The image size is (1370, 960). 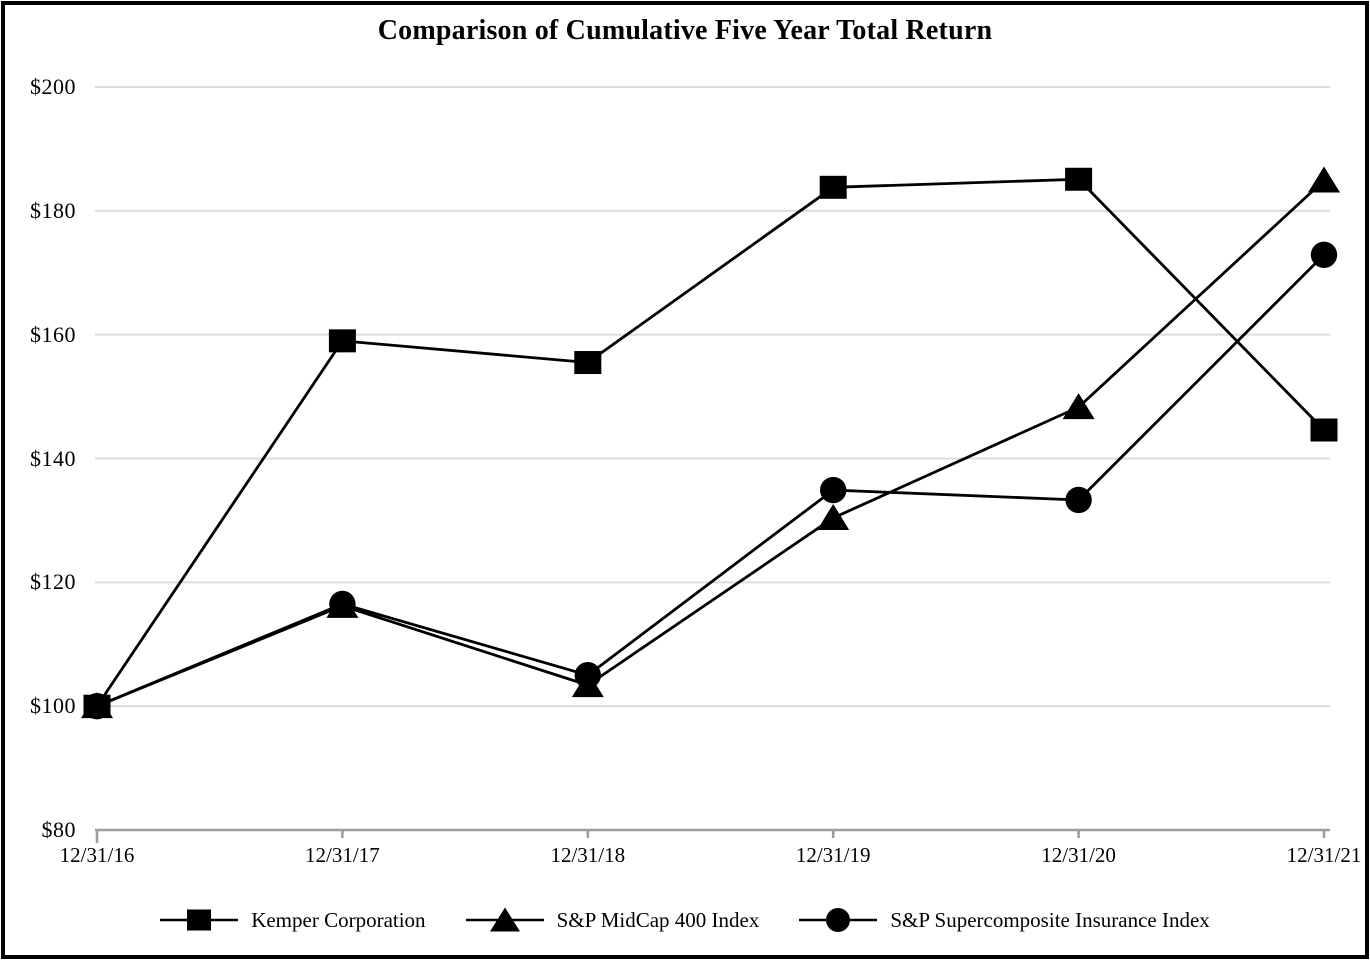 What do you see at coordinates (53, 86) in the screenshot?
I see `y-tick-label: $200` at bounding box center [53, 86].